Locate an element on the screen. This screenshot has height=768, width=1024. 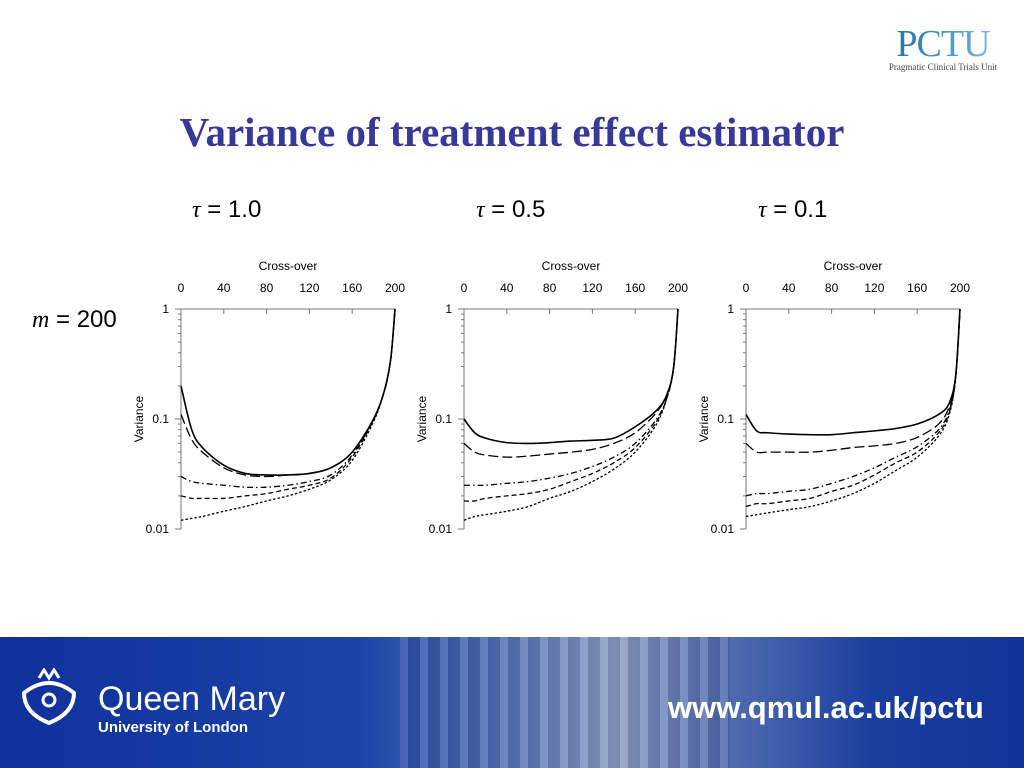
chart-title-text: = 1.0 is located at coordinates (231, 209).